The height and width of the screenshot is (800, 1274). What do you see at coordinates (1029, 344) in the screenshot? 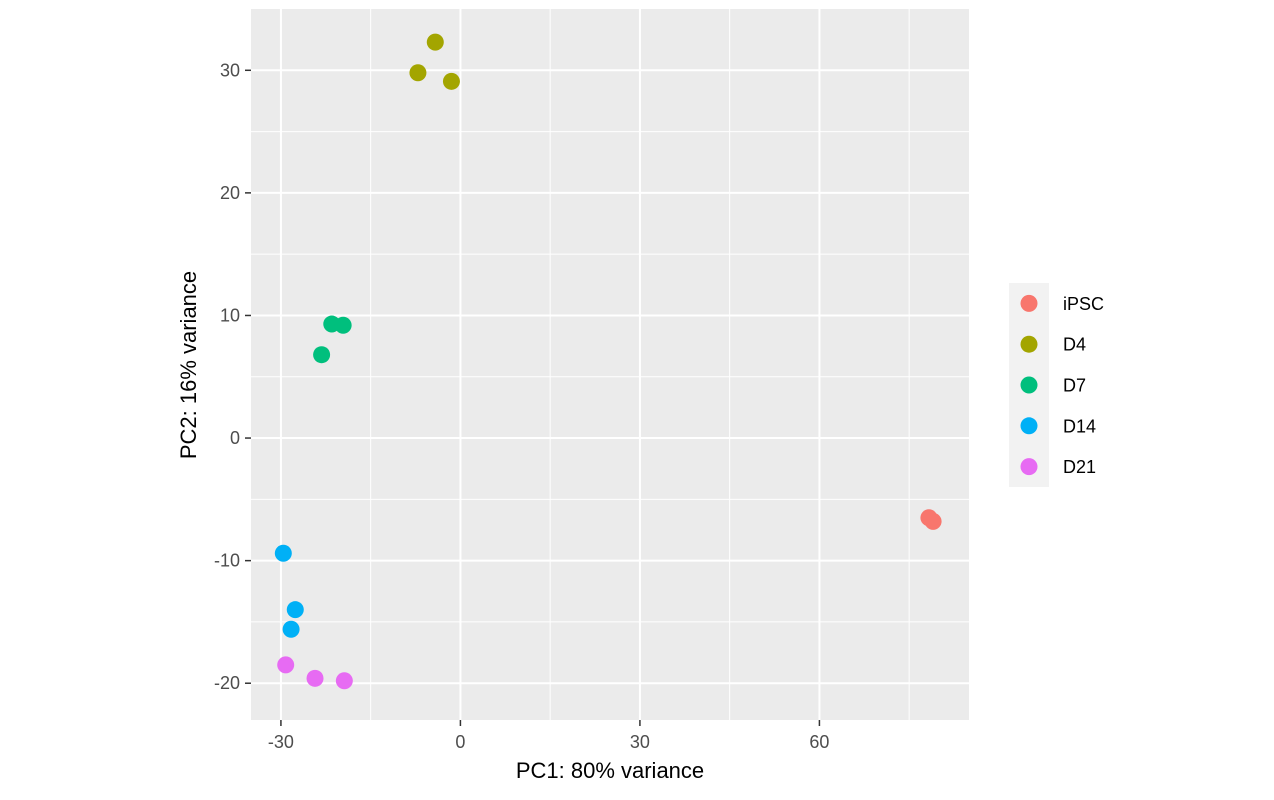
I see `legend-key-d4` at bounding box center [1029, 344].